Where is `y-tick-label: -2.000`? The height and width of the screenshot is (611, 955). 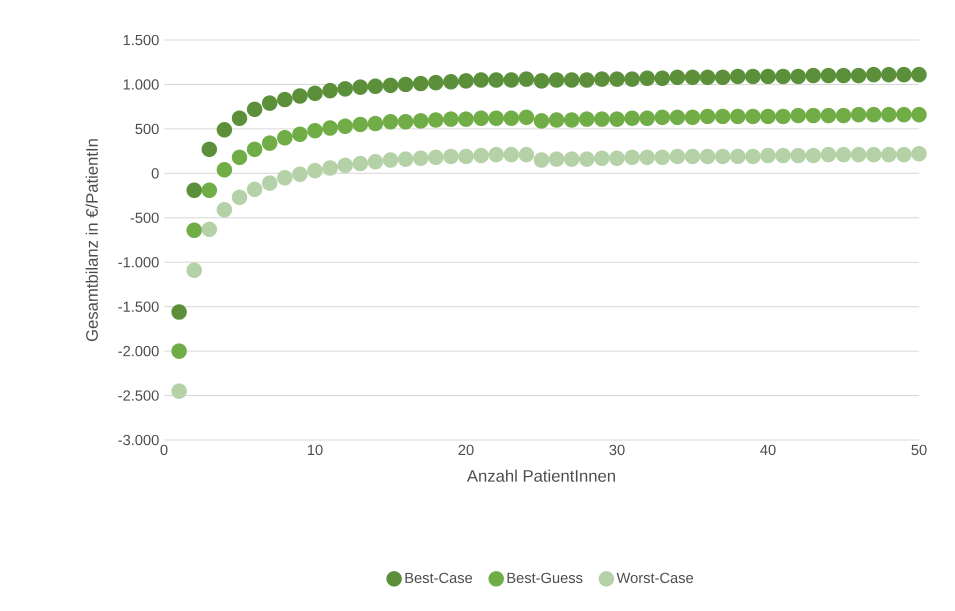 y-tick-label: -2.000 is located at coordinates (138, 351).